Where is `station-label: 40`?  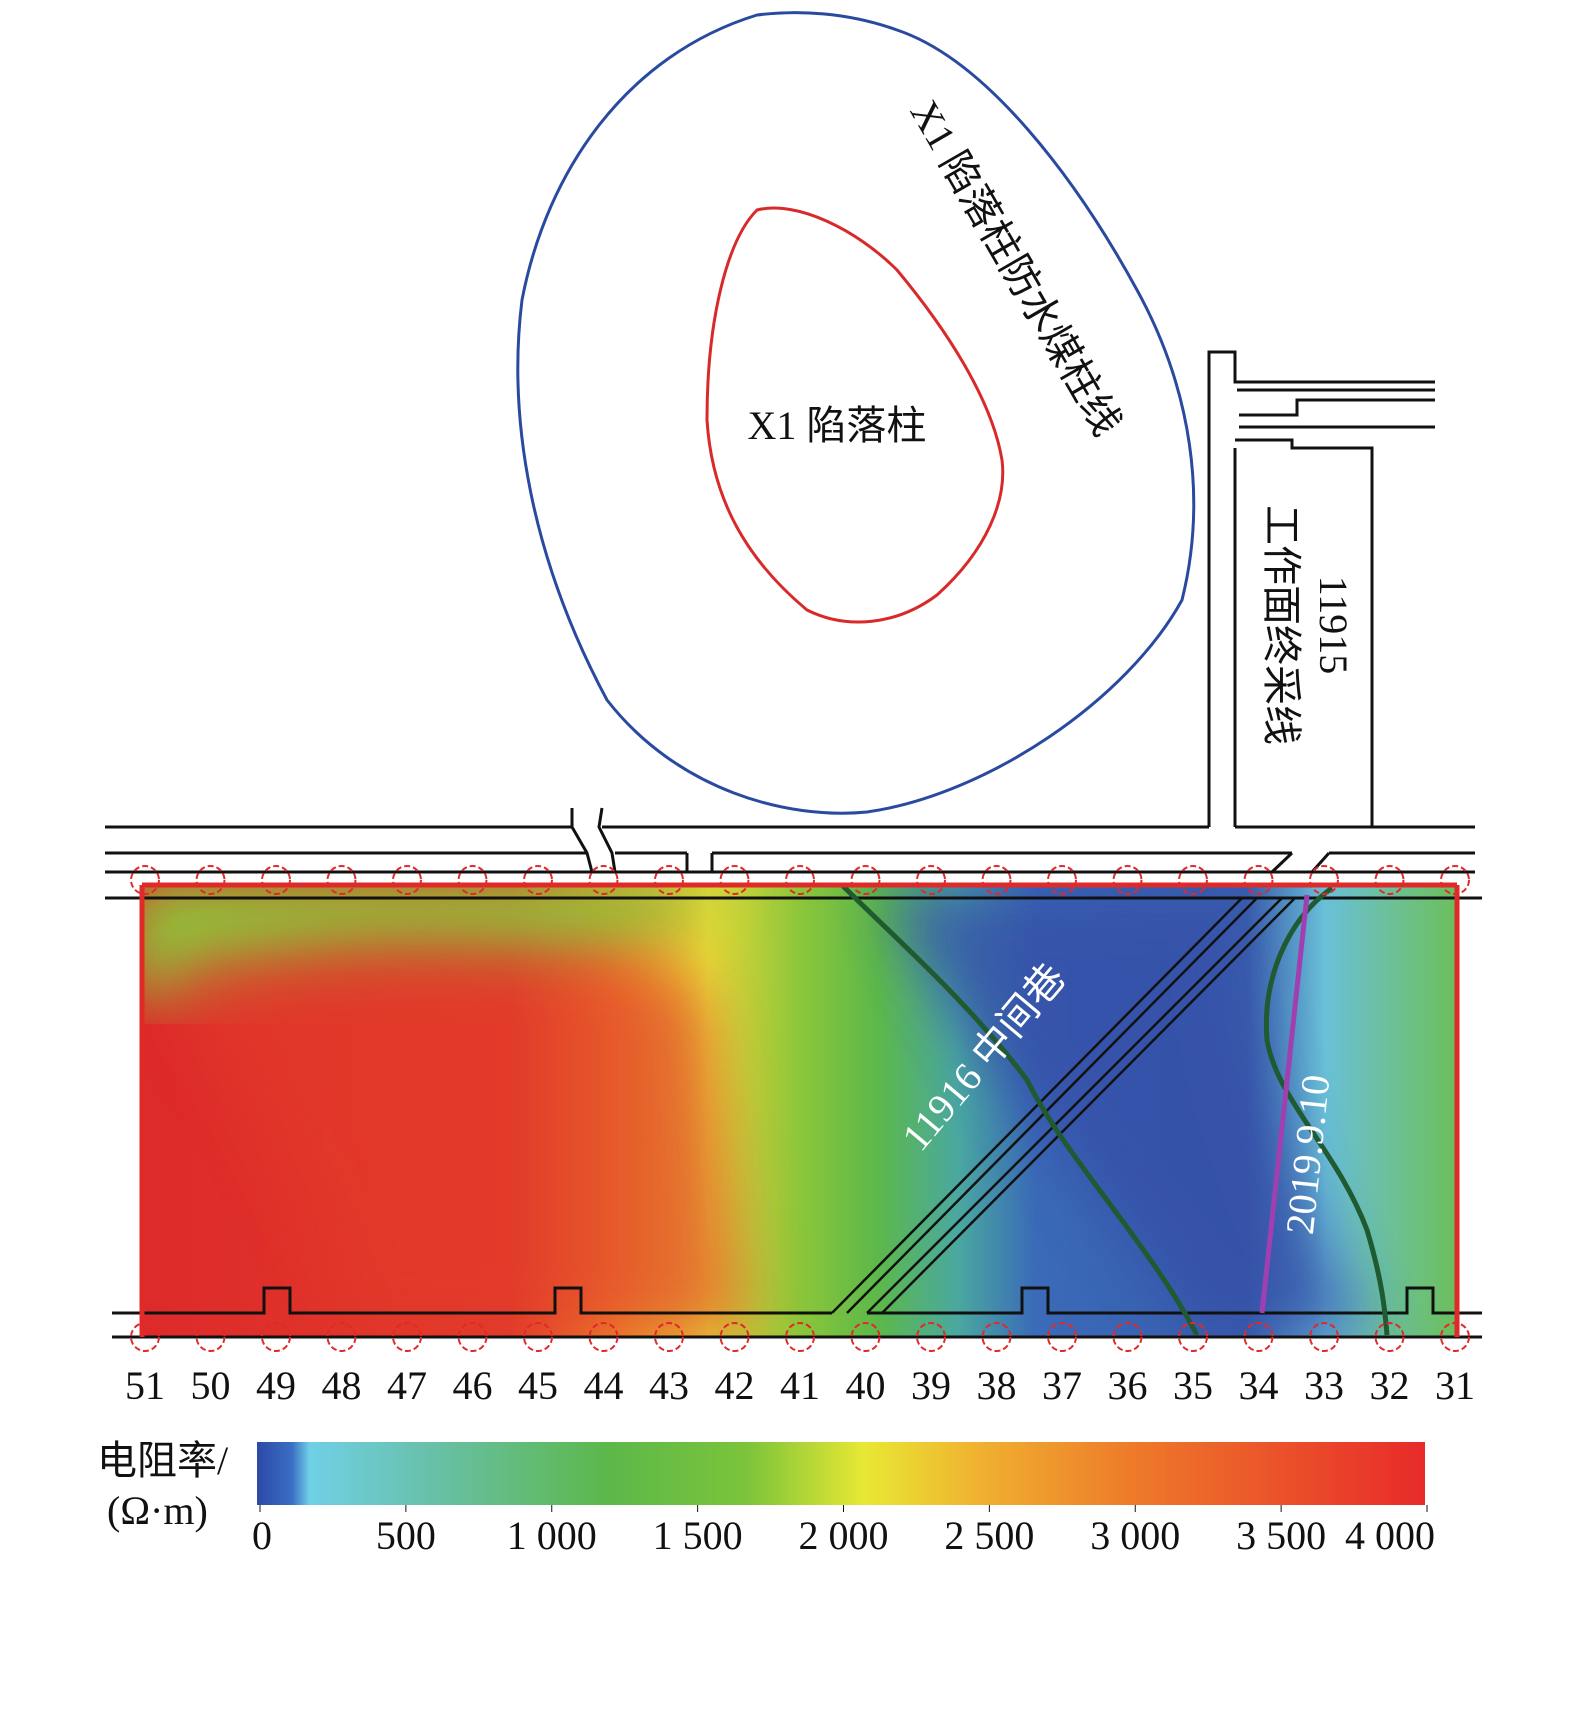
station-label: 40 is located at coordinates (866, 1385).